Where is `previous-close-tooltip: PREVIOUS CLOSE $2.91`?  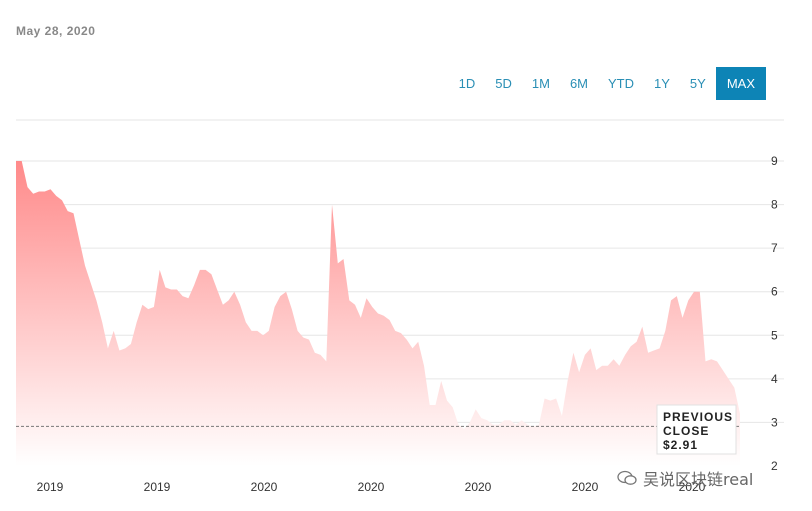 previous-close-tooltip: PREVIOUS CLOSE $2.91 is located at coordinates (696, 429).